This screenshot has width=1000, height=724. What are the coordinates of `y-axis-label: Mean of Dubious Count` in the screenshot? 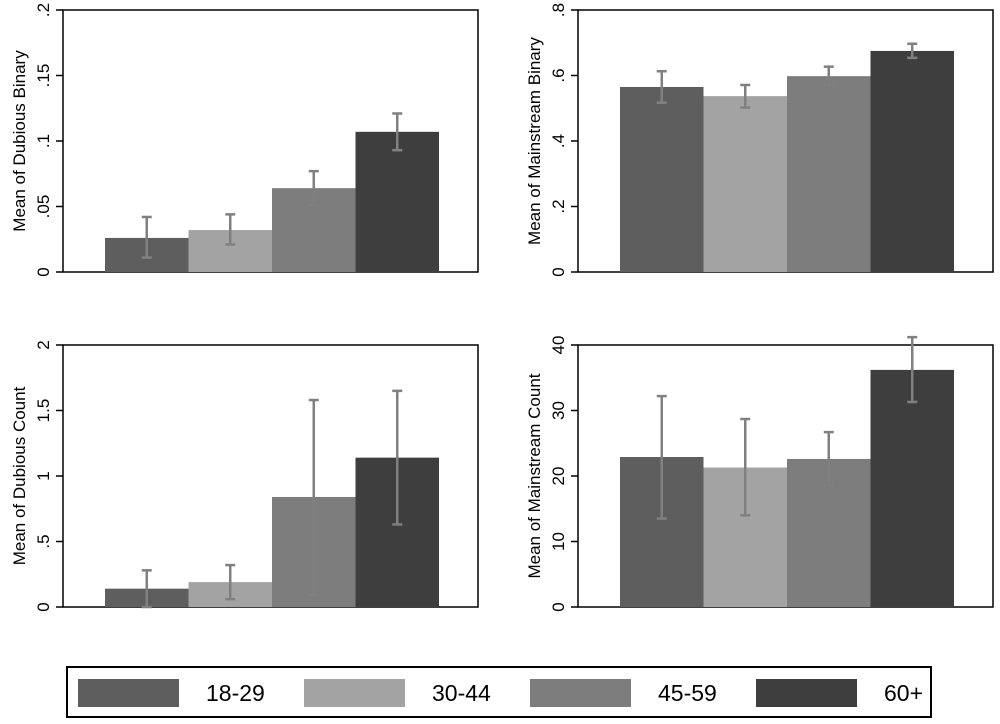 It's located at (19, 475).